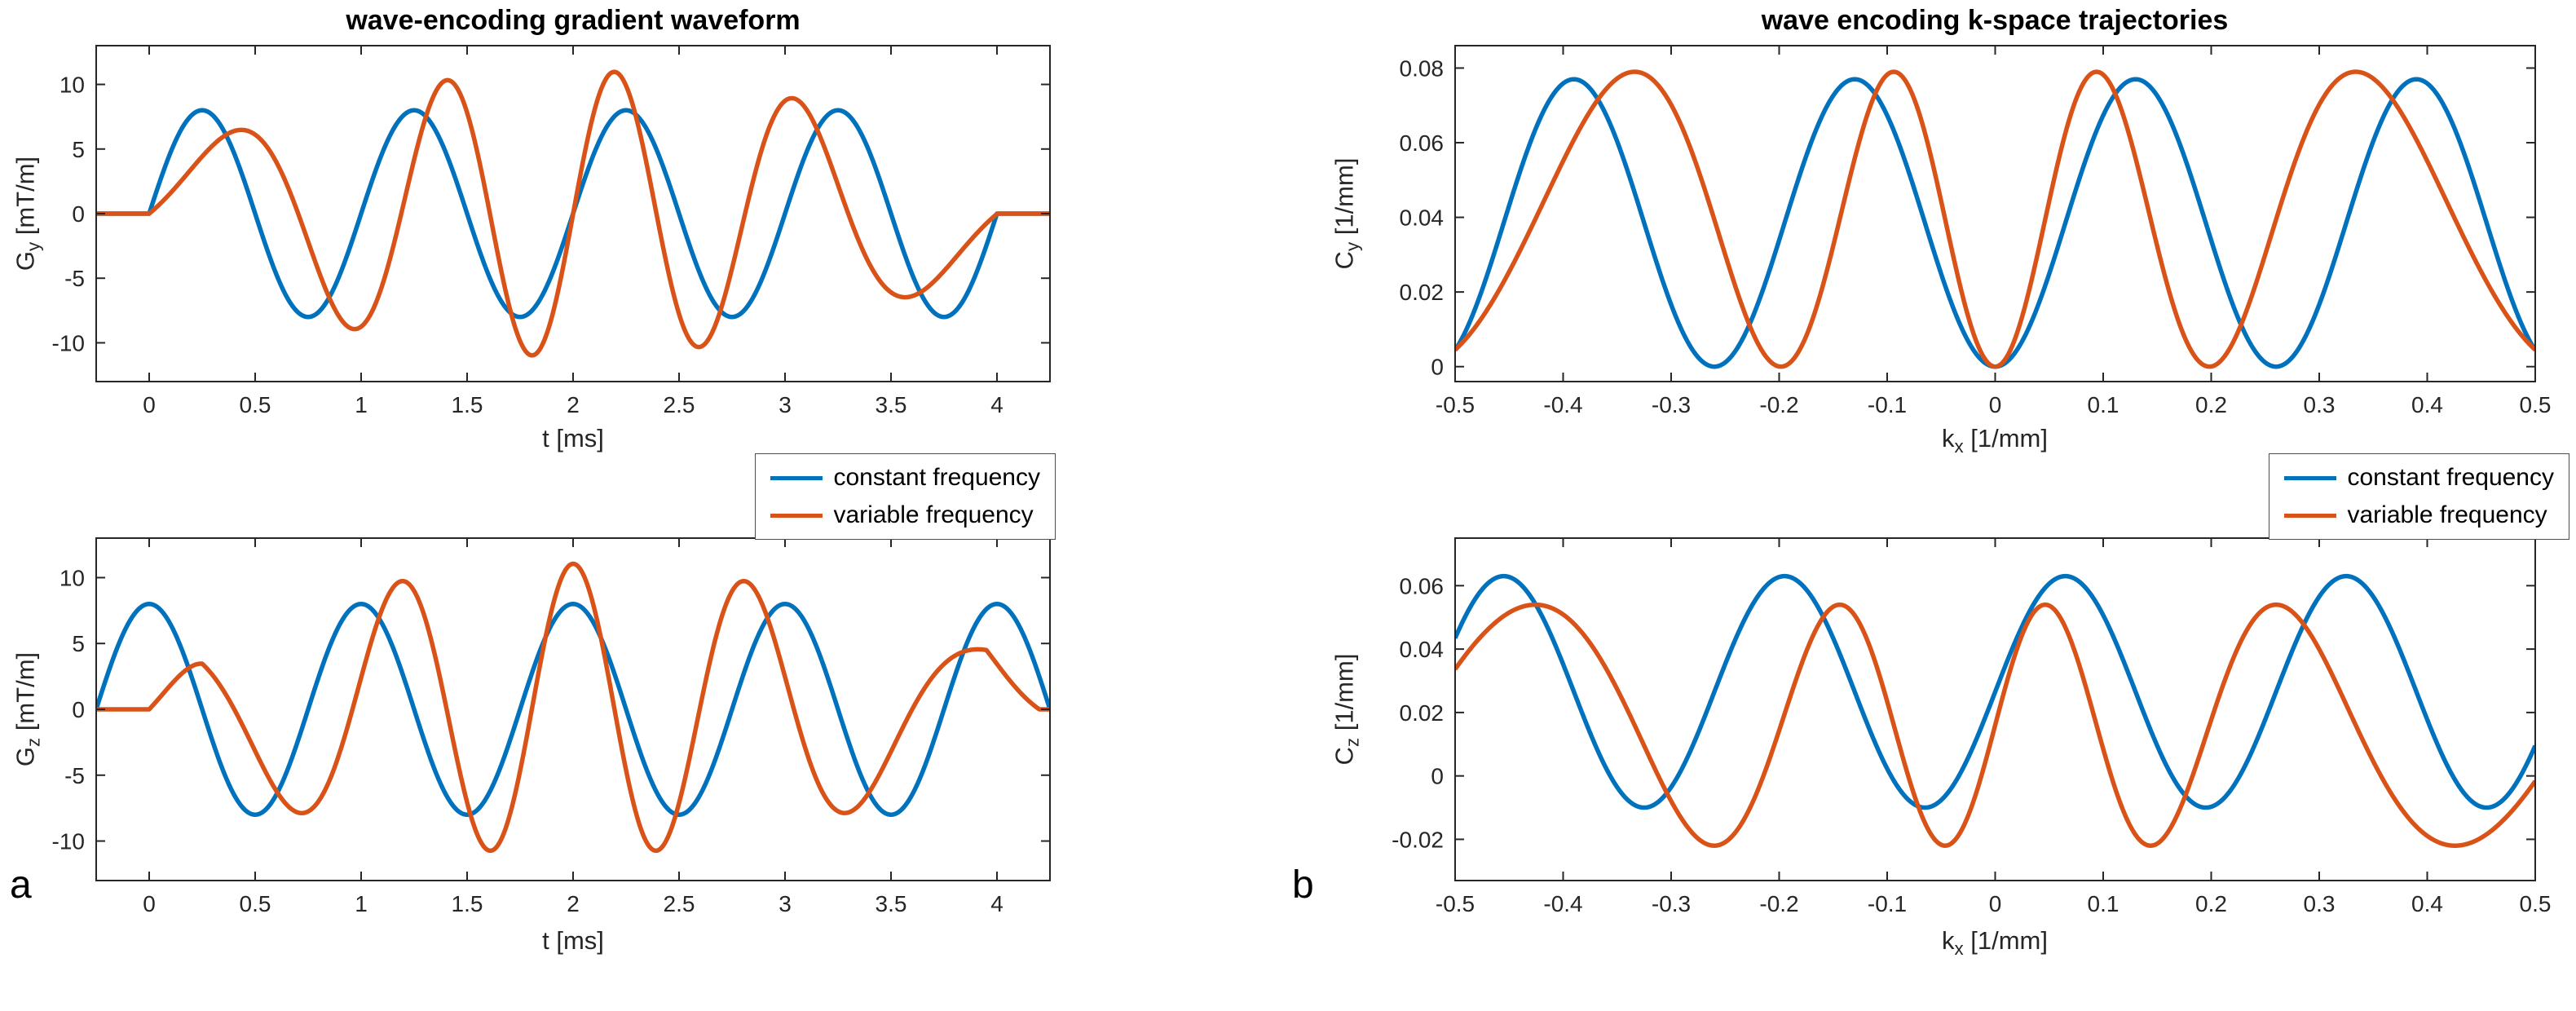 Image resolution: width=2576 pixels, height=1011 pixels. I want to click on t-axis-label-bottom: t [ms], so click(573, 943).